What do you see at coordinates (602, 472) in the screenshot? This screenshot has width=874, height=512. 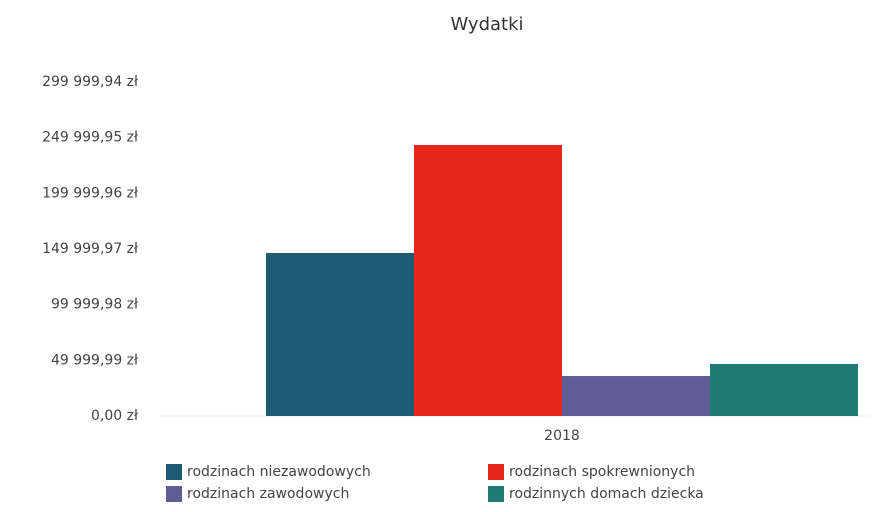 I see `legend-label: rodzinach spokrewnionych` at bounding box center [602, 472].